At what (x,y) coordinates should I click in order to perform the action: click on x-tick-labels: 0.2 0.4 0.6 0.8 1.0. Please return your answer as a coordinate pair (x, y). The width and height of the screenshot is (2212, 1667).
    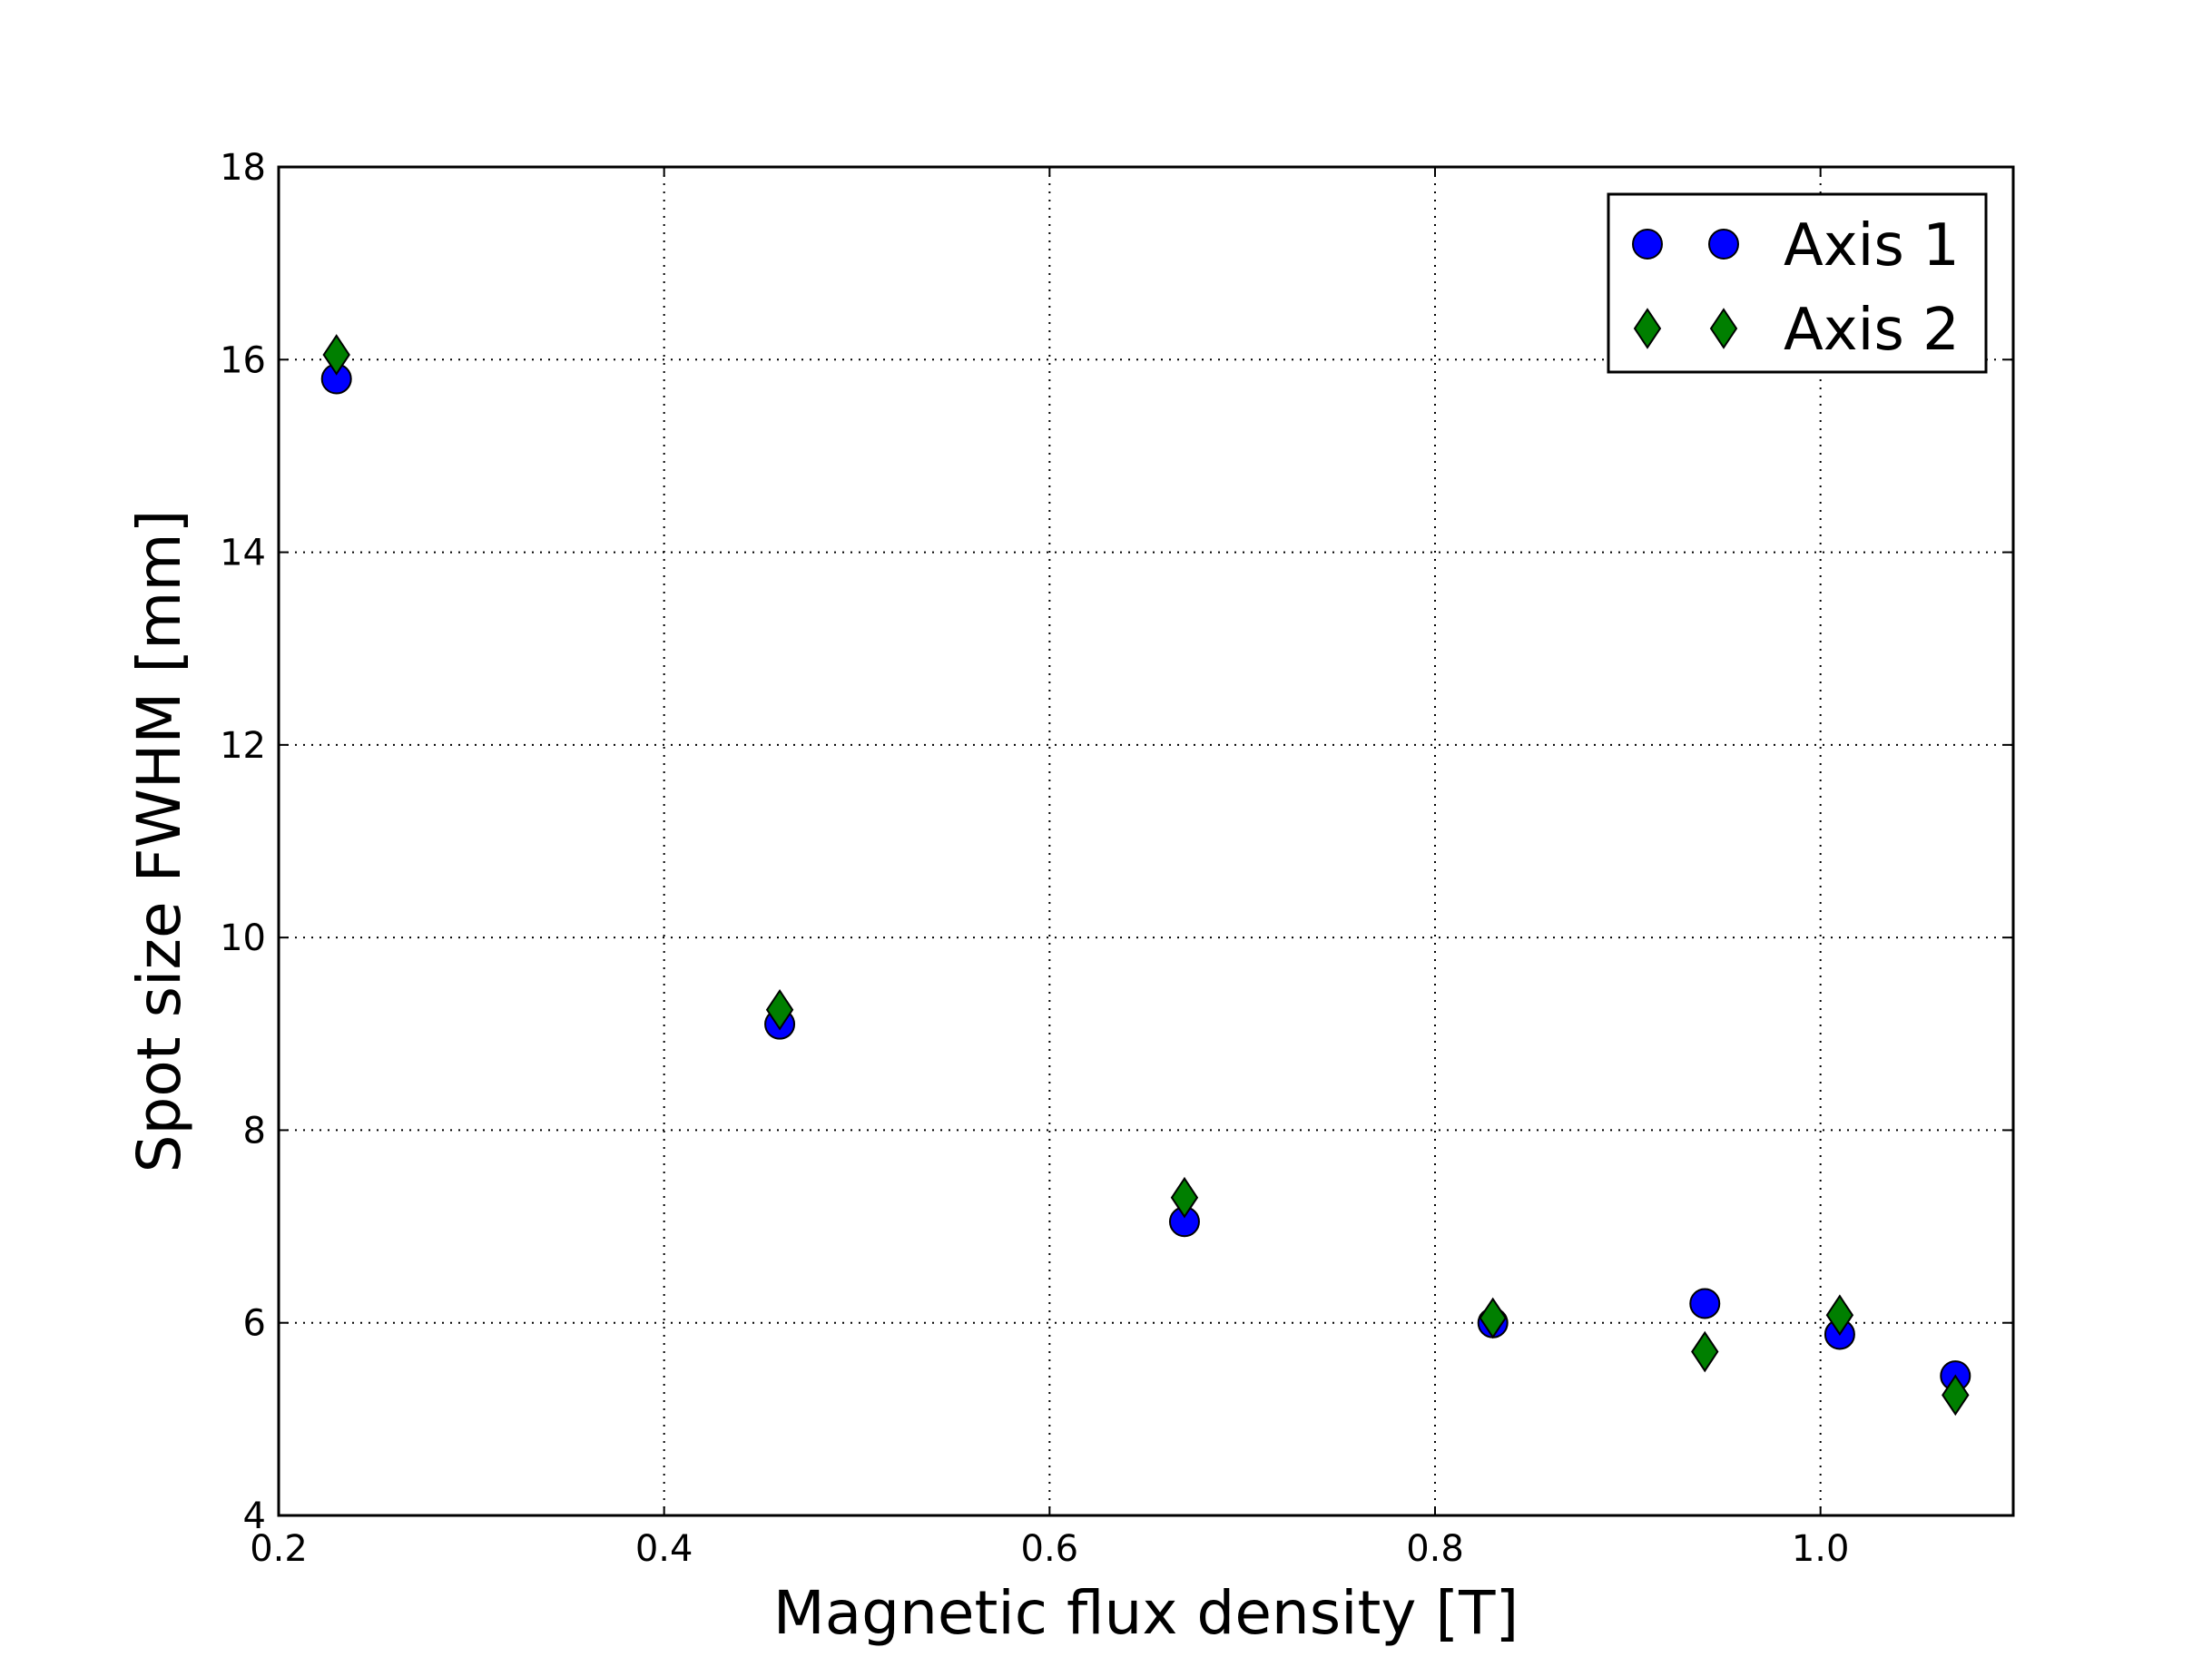
    Looking at the image, I should click on (1049, 1549).